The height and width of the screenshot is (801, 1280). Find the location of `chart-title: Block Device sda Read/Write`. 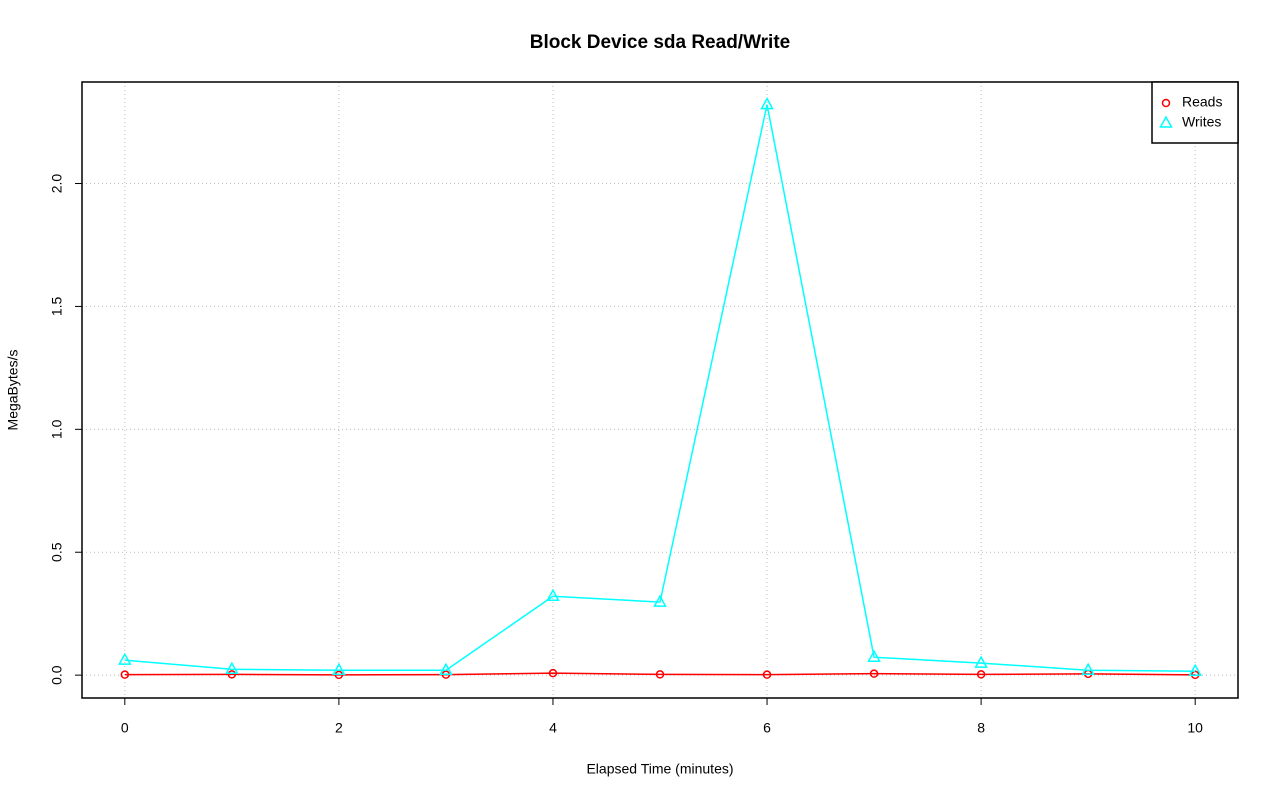

chart-title: Block Device sda Read/Write is located at coordinates (660, 42).